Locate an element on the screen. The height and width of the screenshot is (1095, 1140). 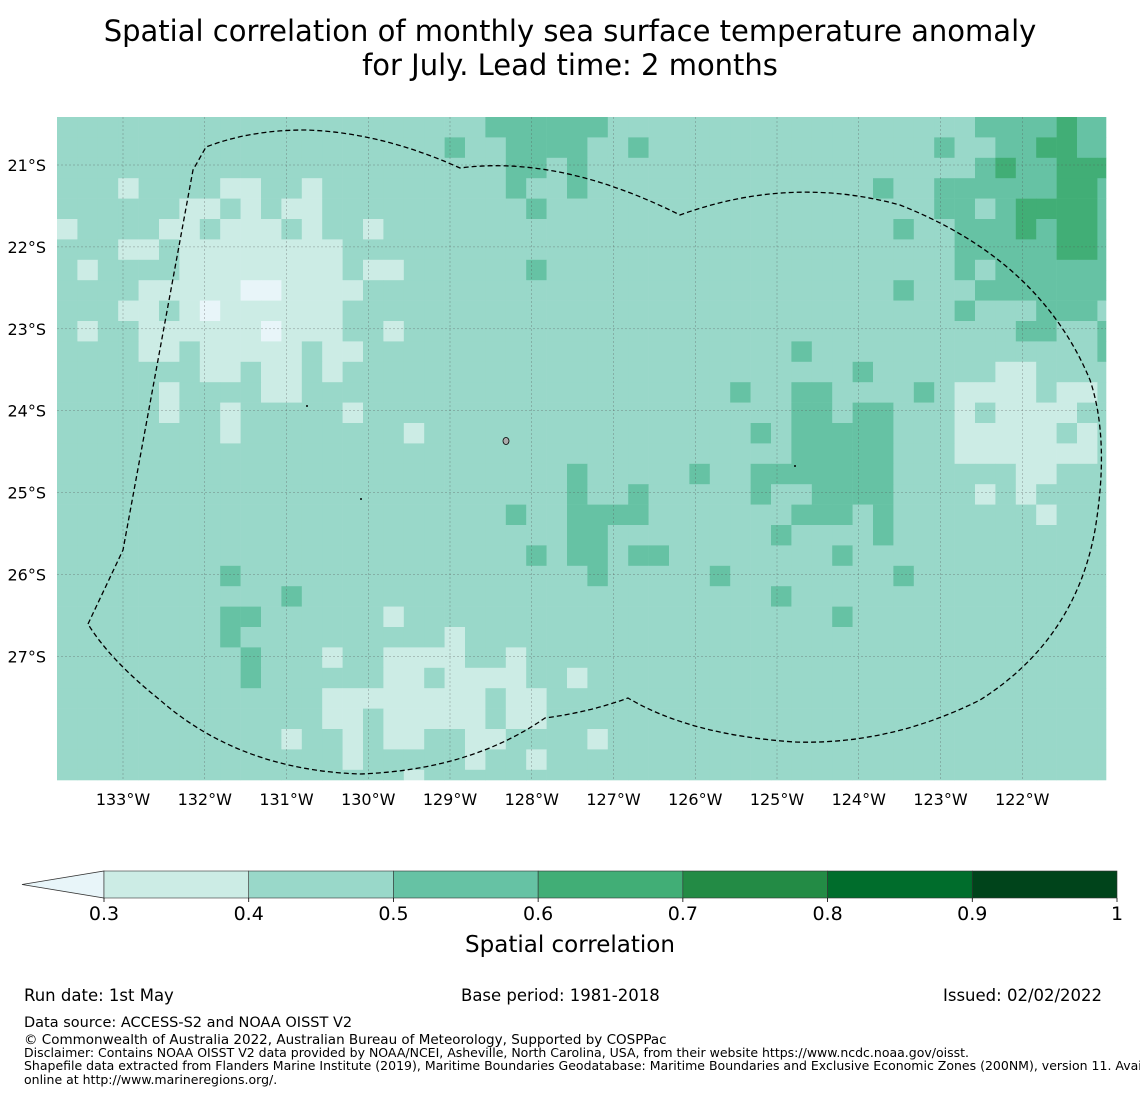
lat-tick-label: 25°S is located at coordinates (26, 493).